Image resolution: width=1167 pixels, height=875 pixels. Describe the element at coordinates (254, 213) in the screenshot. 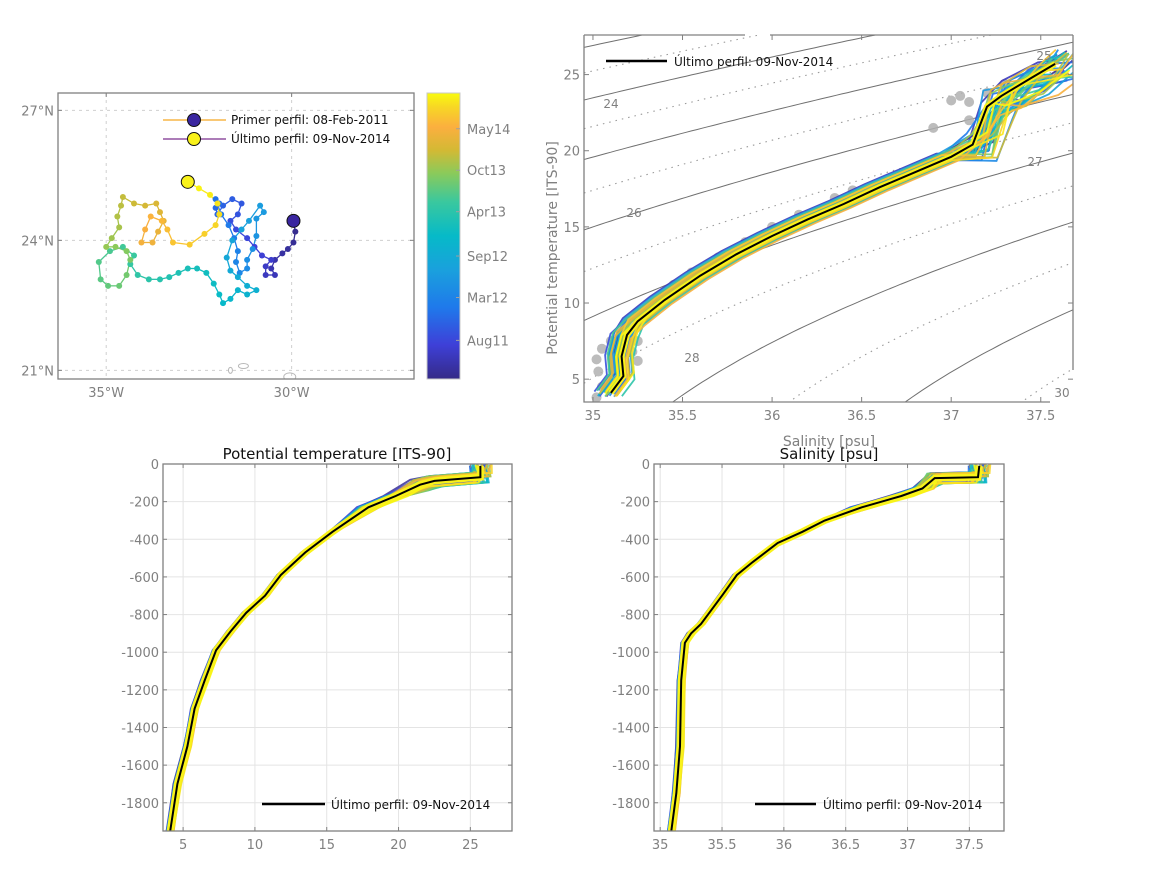

I see `trajectory-segment` at that location.